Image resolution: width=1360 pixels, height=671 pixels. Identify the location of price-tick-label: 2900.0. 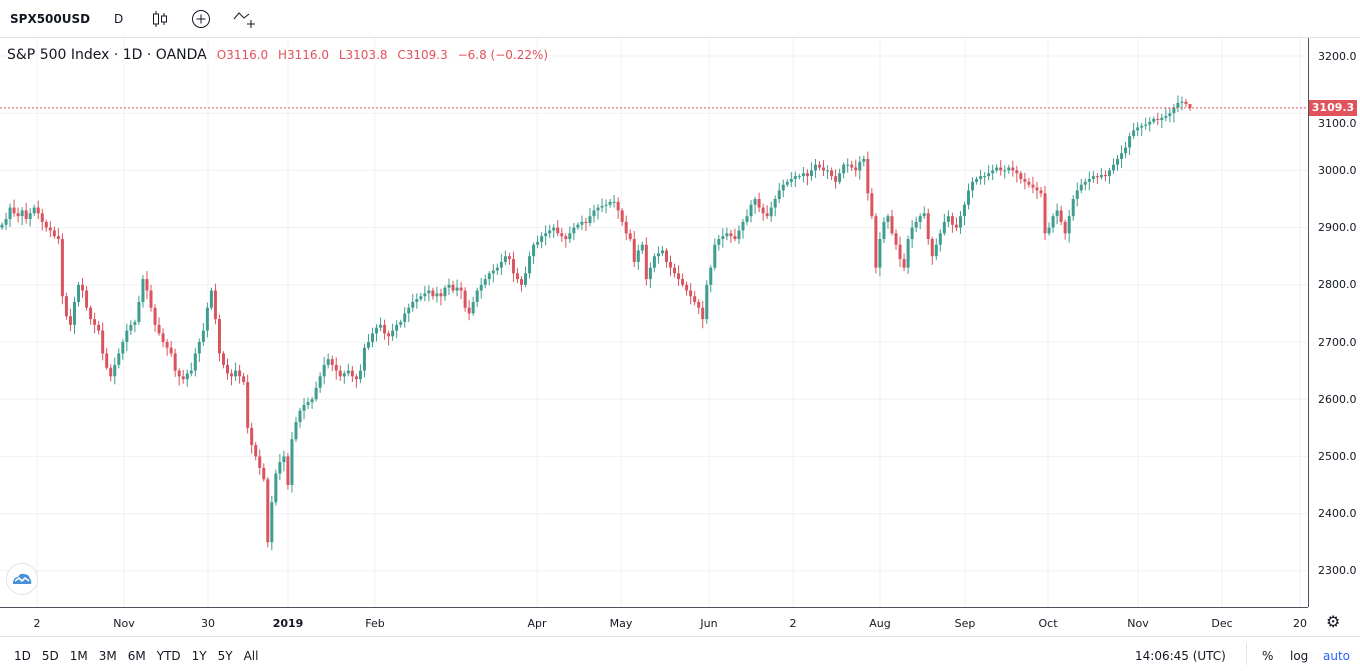
(1337, 228).